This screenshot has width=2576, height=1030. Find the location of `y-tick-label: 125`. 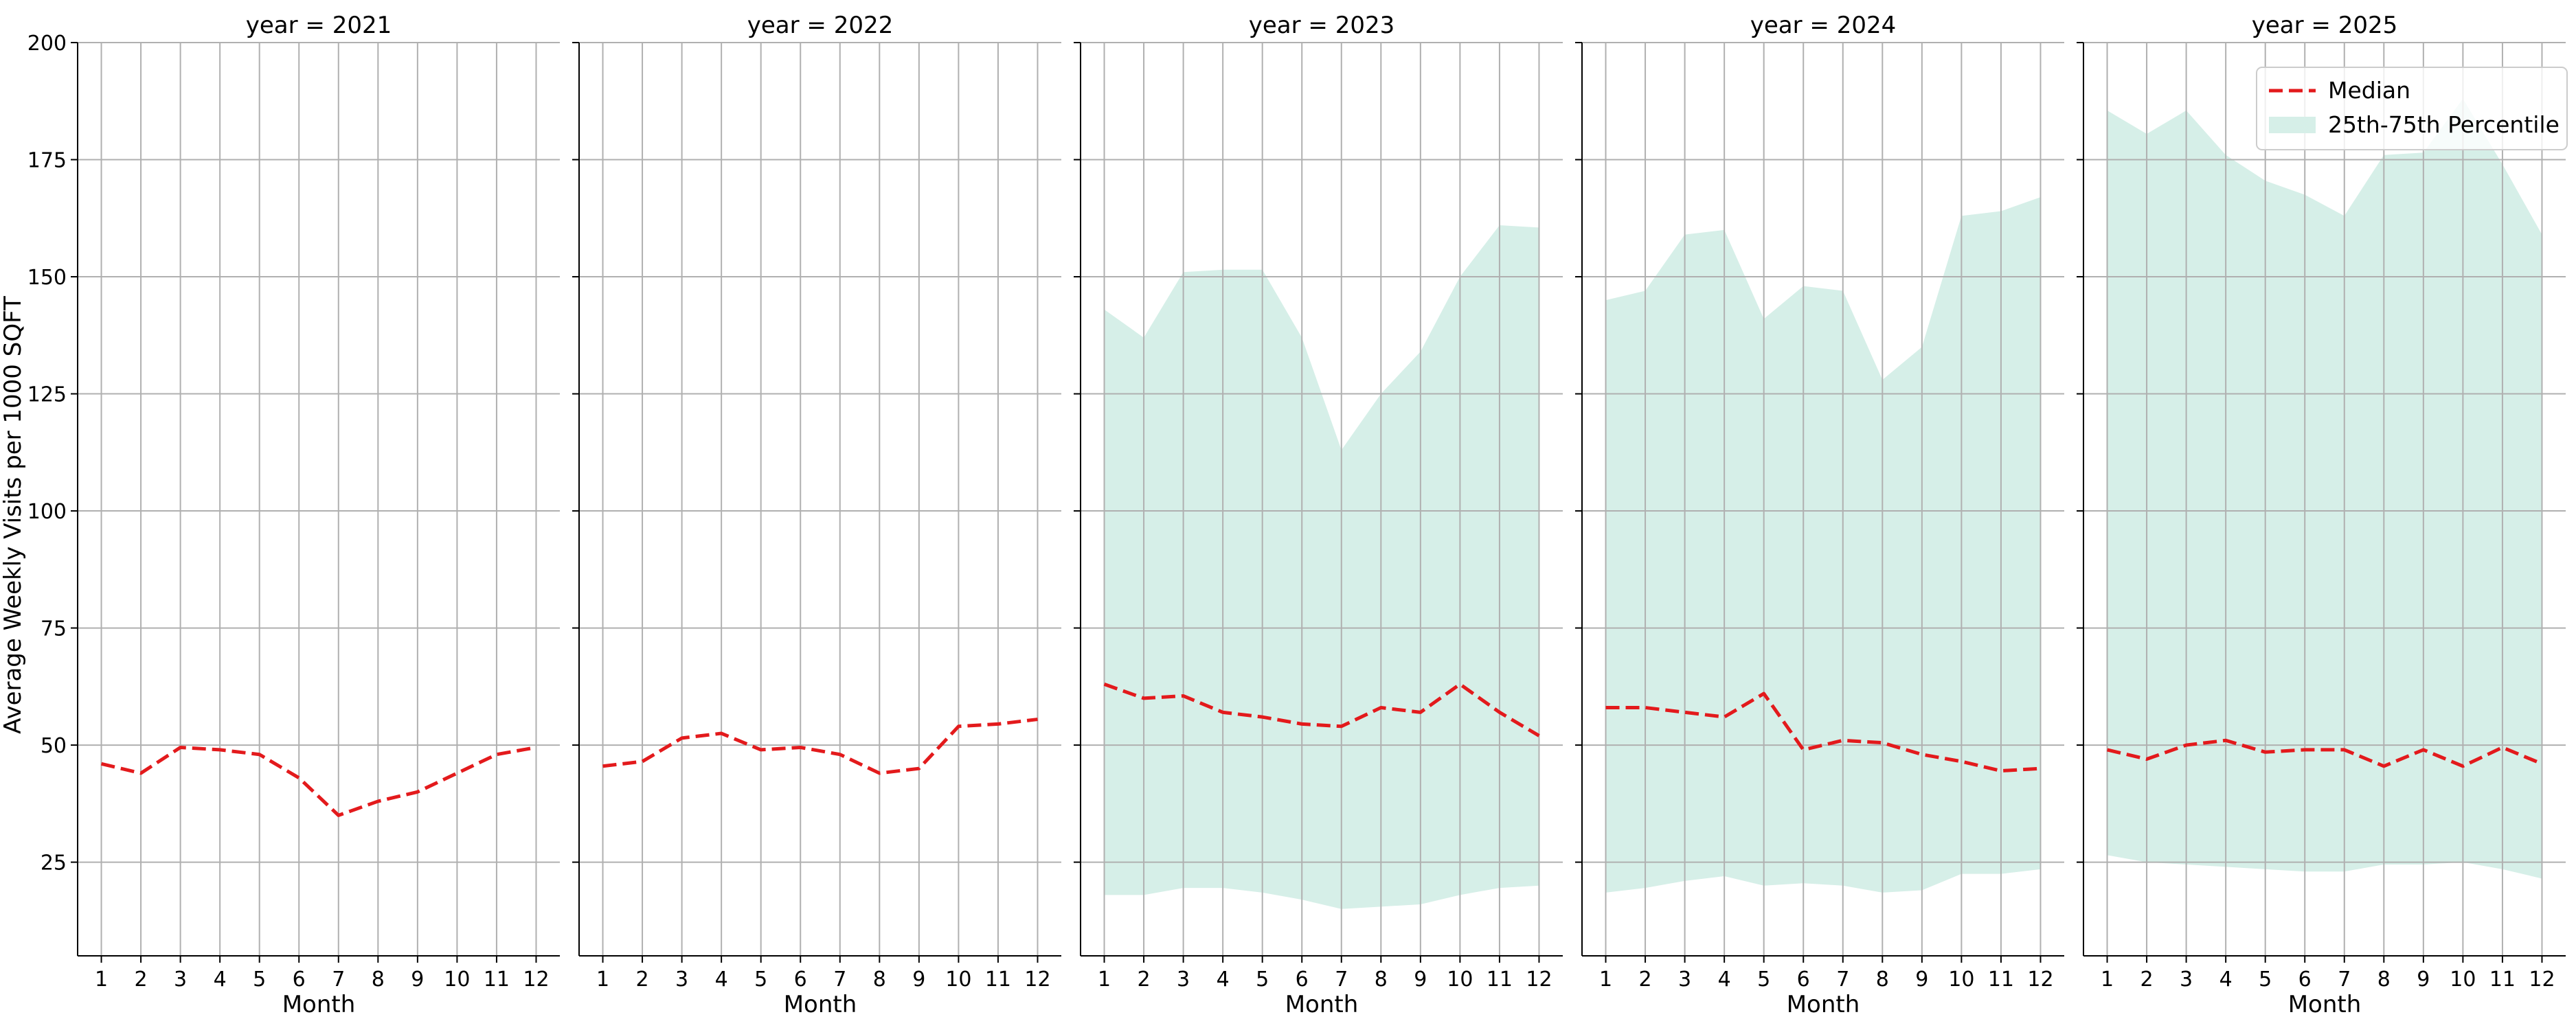

y-tick-label: 125 is located at coordinates (47, 395).